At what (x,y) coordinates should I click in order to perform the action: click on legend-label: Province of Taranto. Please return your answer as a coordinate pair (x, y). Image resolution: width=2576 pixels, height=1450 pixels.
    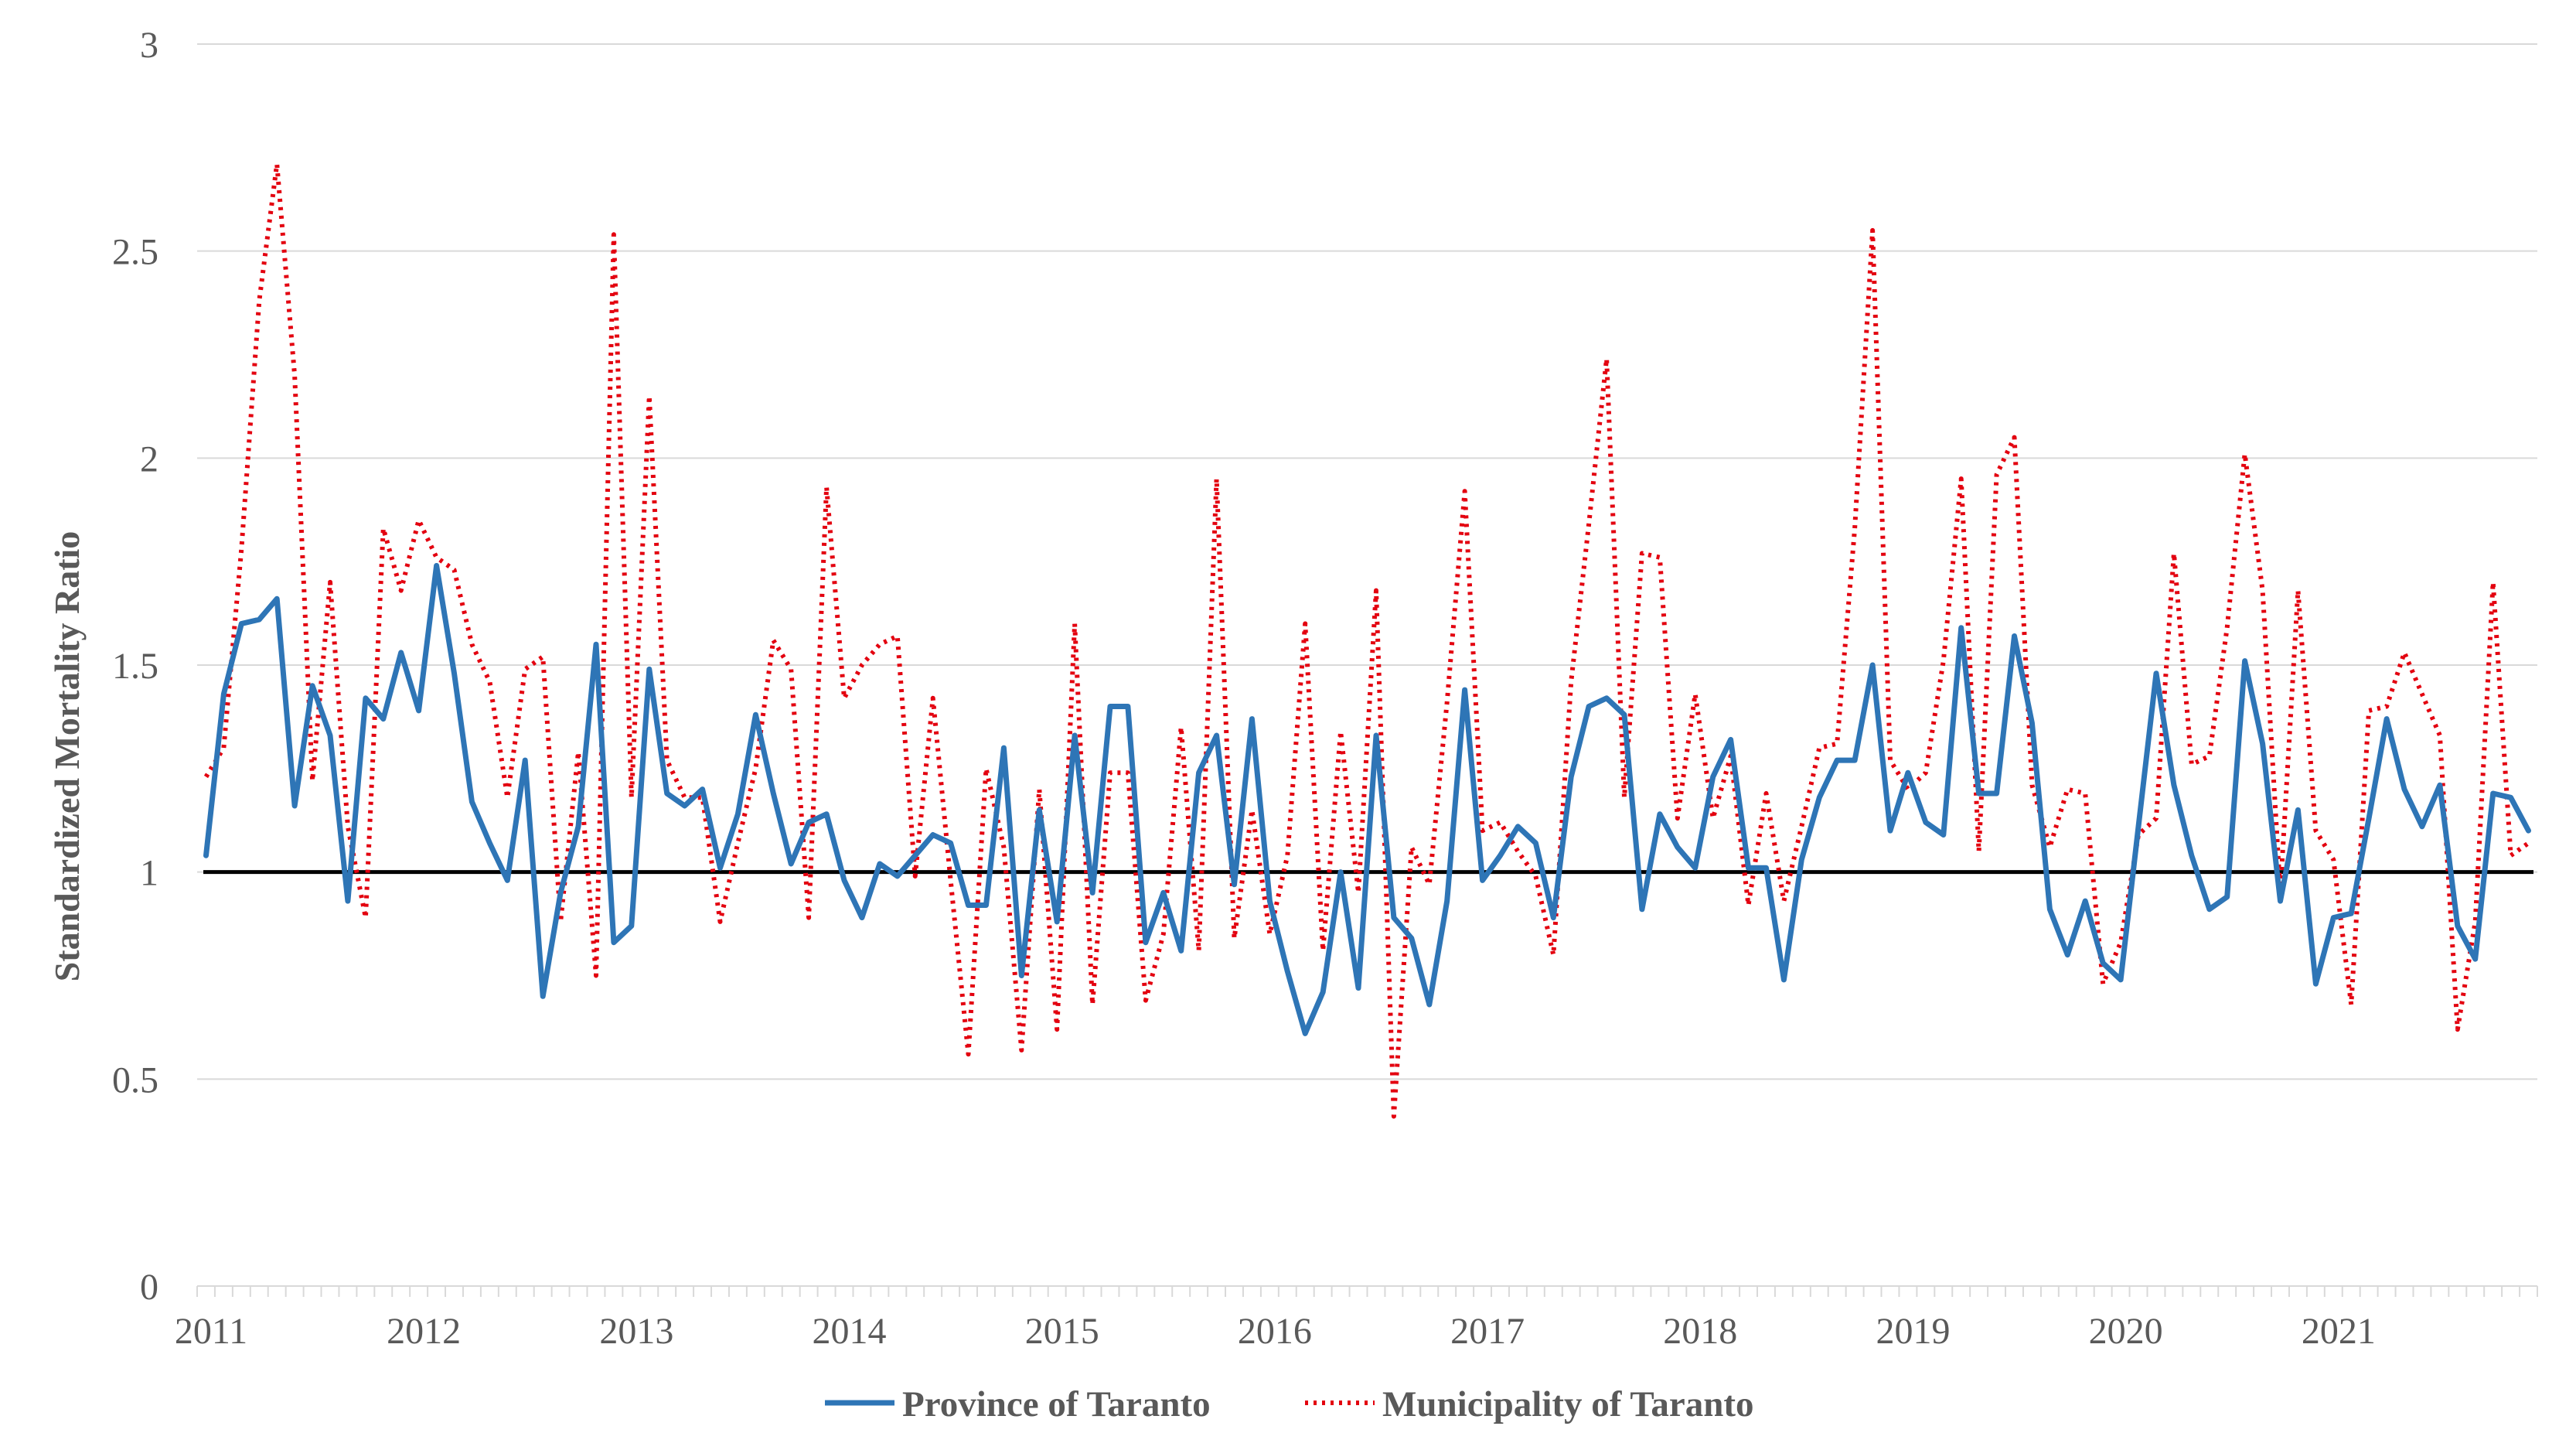
    Looking at the image, I should click on (1056, 1404).